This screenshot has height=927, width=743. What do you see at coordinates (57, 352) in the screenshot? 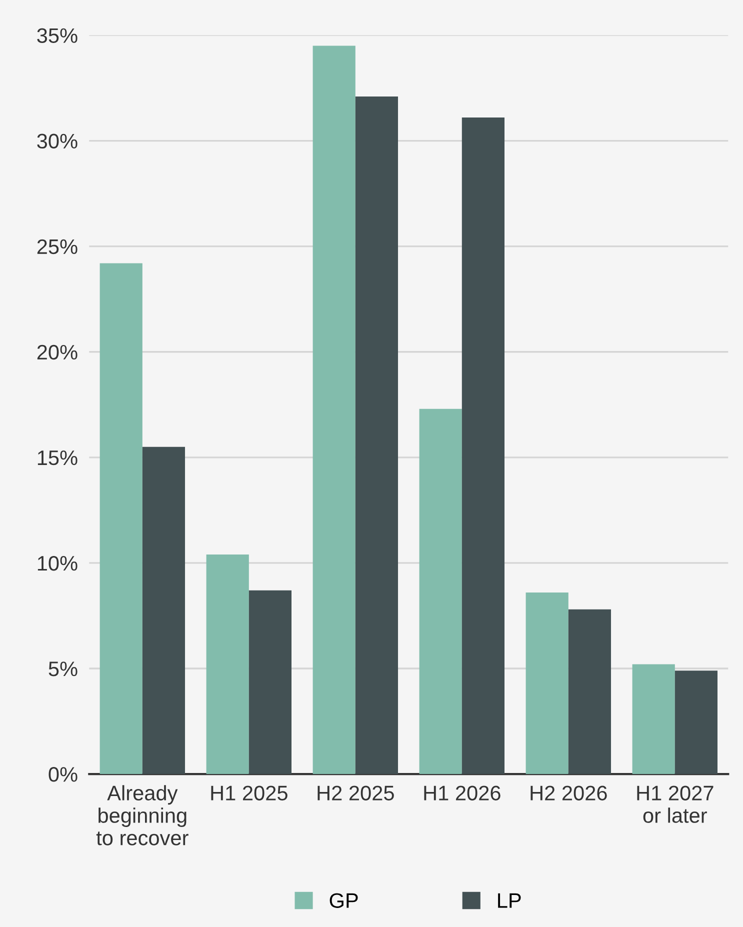
I see `y-tick-label: 20%` at bounding box center [57, 352].